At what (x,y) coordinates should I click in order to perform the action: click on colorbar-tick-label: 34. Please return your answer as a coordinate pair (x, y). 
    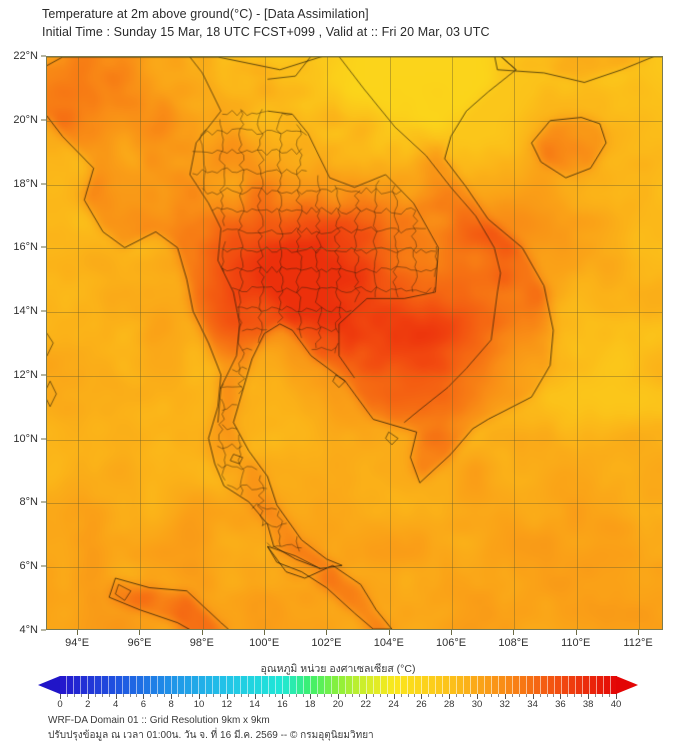
    Looking at the image, I should click on (532, 704).